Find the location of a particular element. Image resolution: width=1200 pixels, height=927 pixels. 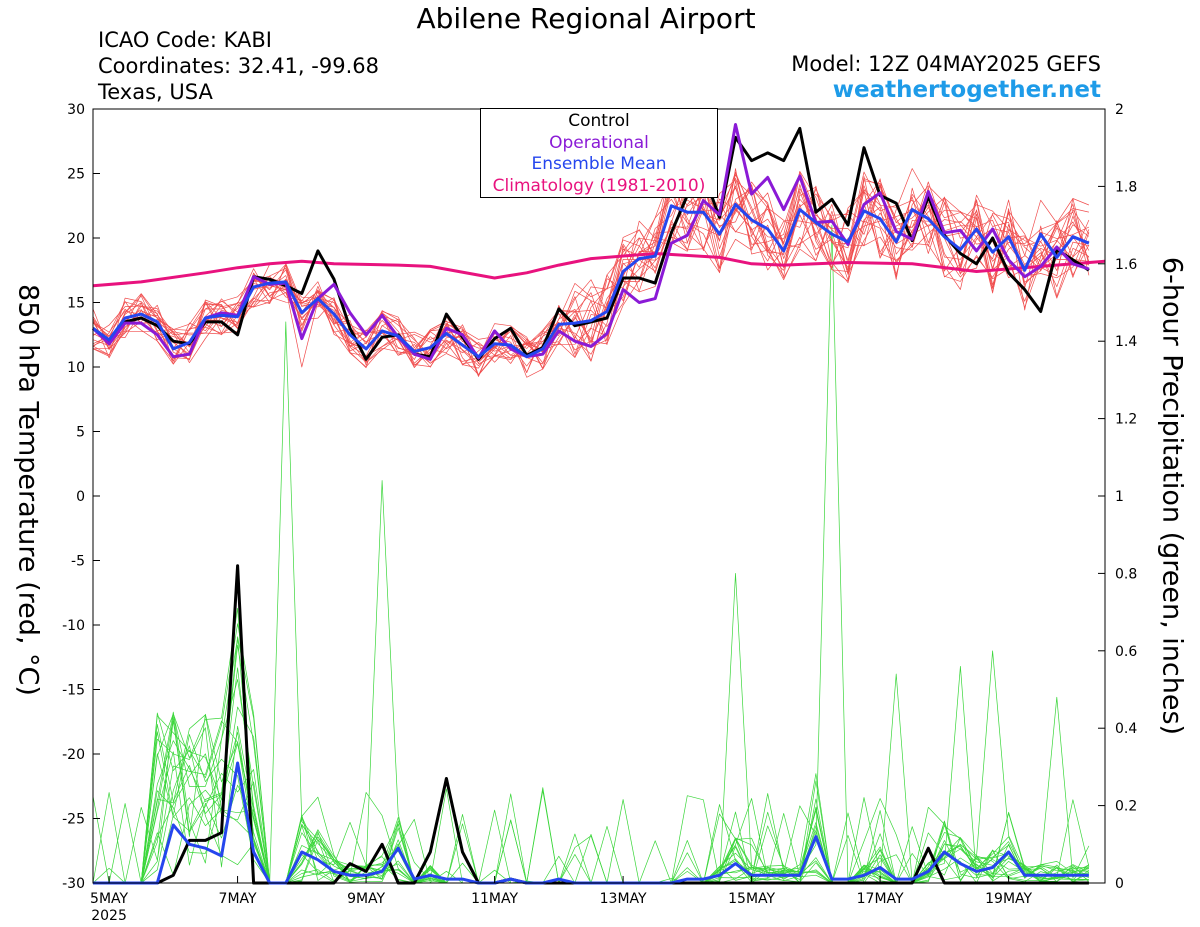

y-tick-label: -30 is located at coordinates (73, 884).